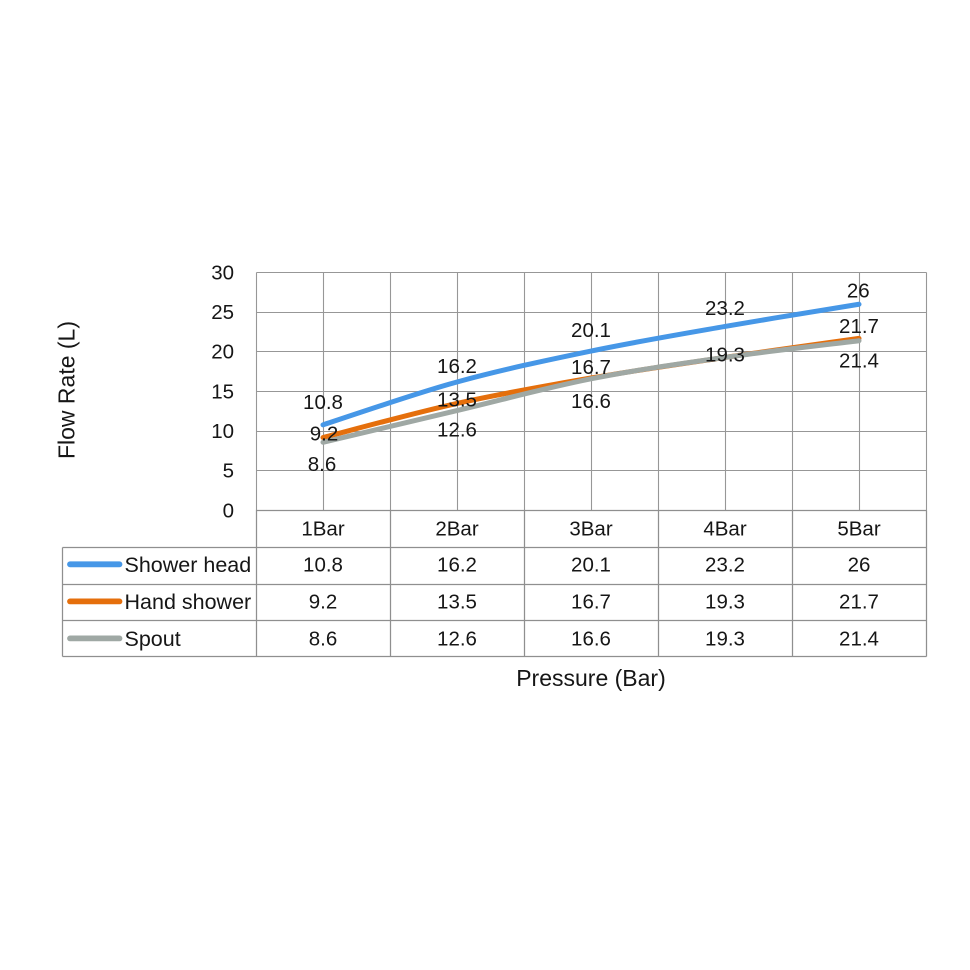 This screenshot has width=970, height=970. What do you see at coordinates (591, 678) in the screenshot?
I see `svg-text: Pressure (Bar)` at bounding box center [591, 678].